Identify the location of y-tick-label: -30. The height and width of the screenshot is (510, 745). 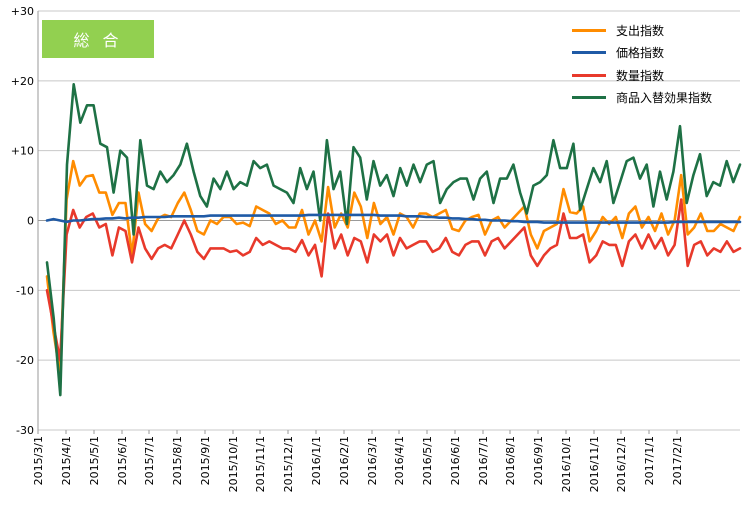
(25, 430).